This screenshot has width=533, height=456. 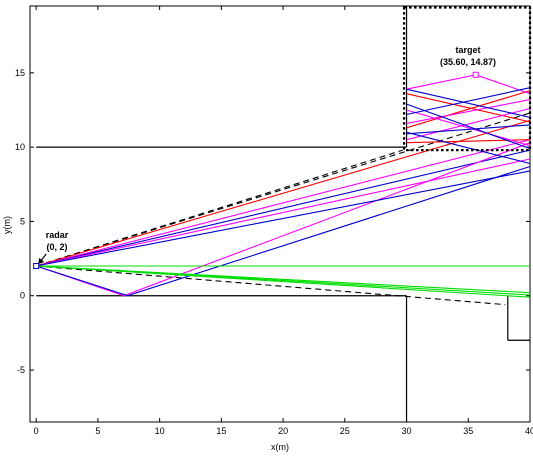 What do you see at coordinates (280, 447) in the screenshot?
I see `x-axis-label: x(m)` at bounding box center [280, 447].